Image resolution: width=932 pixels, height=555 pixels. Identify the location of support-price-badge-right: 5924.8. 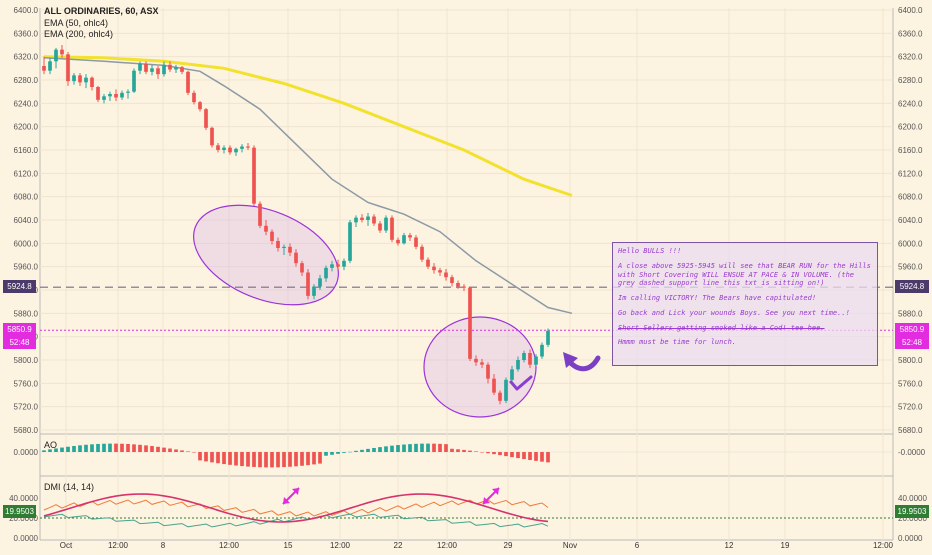
(912, 286).